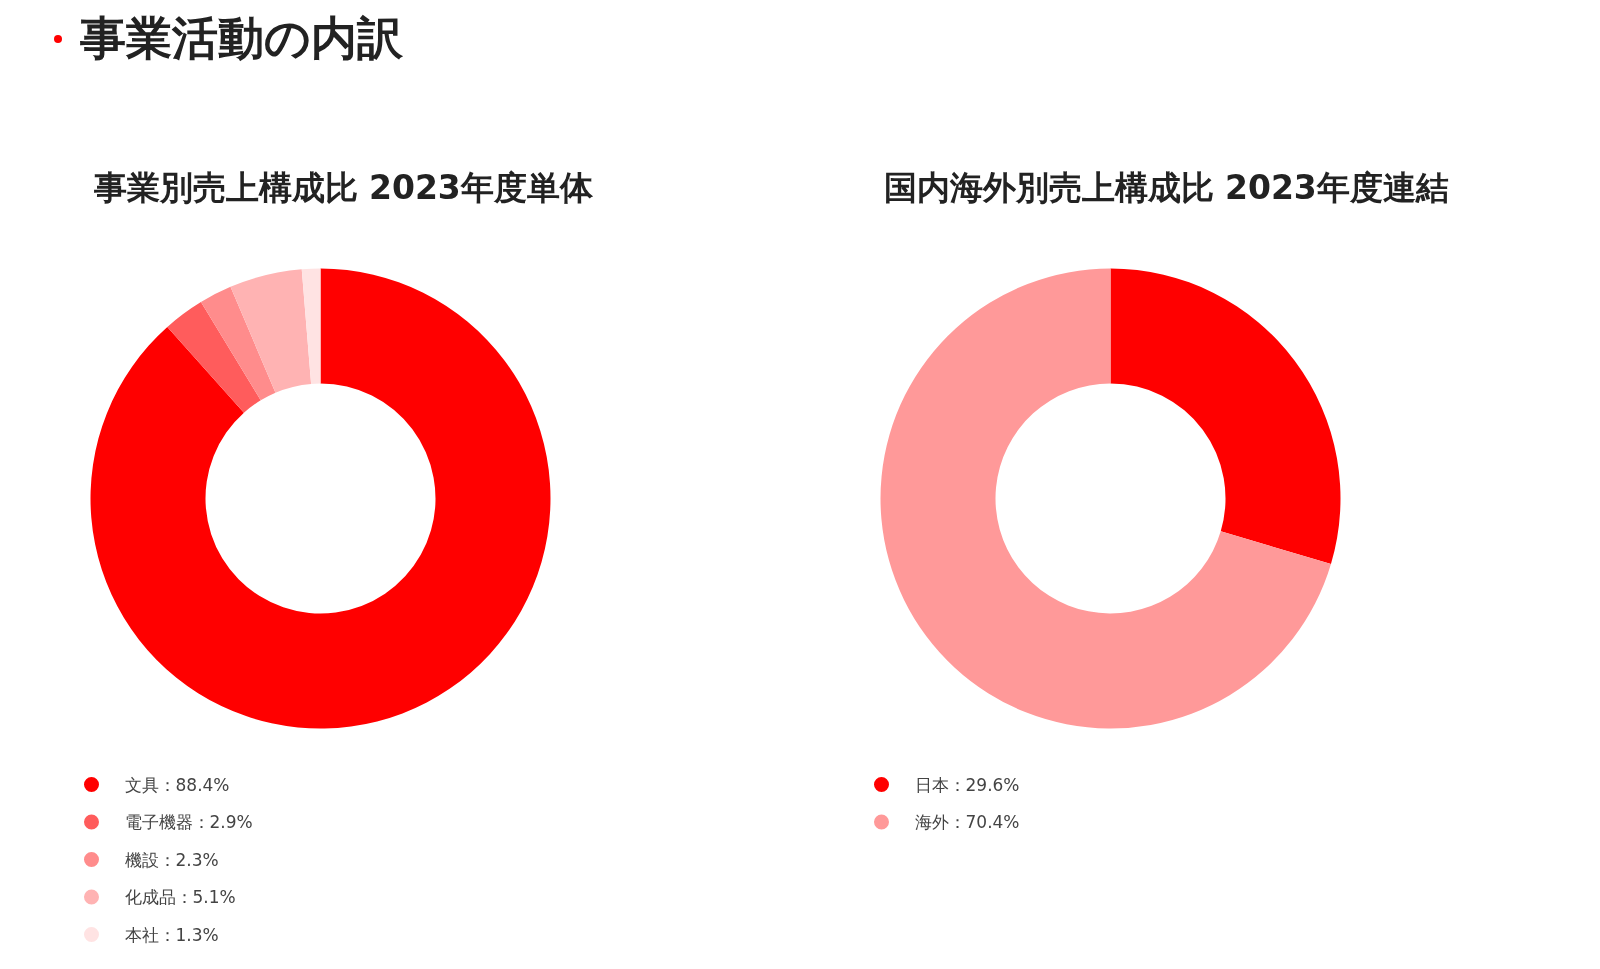 This screenshot has width=1600, height=969. I want to click on legend-label: 化成品：5.1%, so click(180, 897).